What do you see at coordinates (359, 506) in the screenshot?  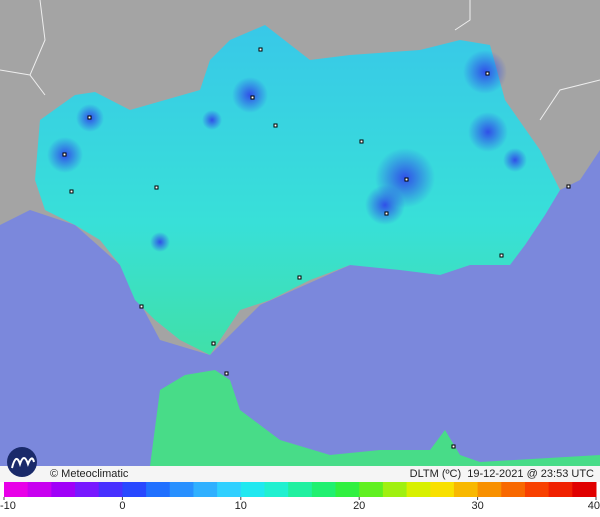 I see `colorbar-label: 20` at bounding box center [359, 506].